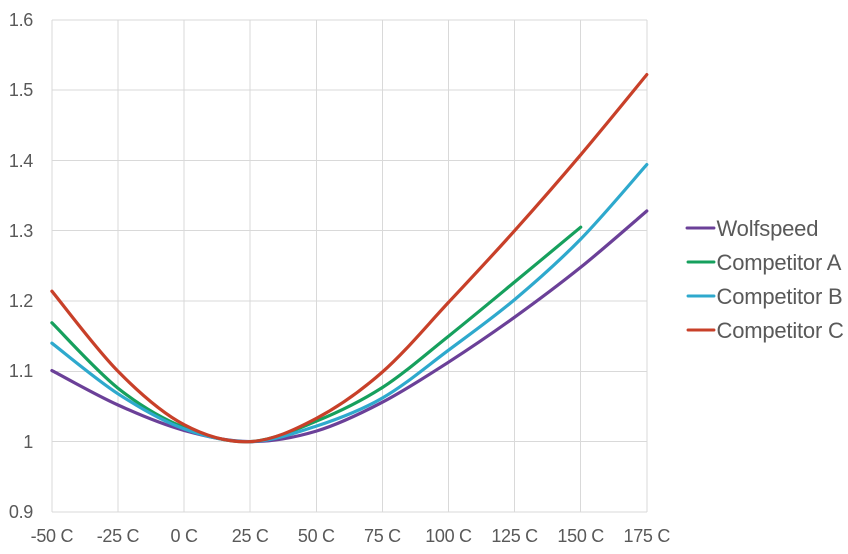 The width and height of the screenshot is (848, 554). What do you see at coordinates (781, 330) in the screenshot?
I see `svg-text: Competitor C` at bounding box center [781, 330].